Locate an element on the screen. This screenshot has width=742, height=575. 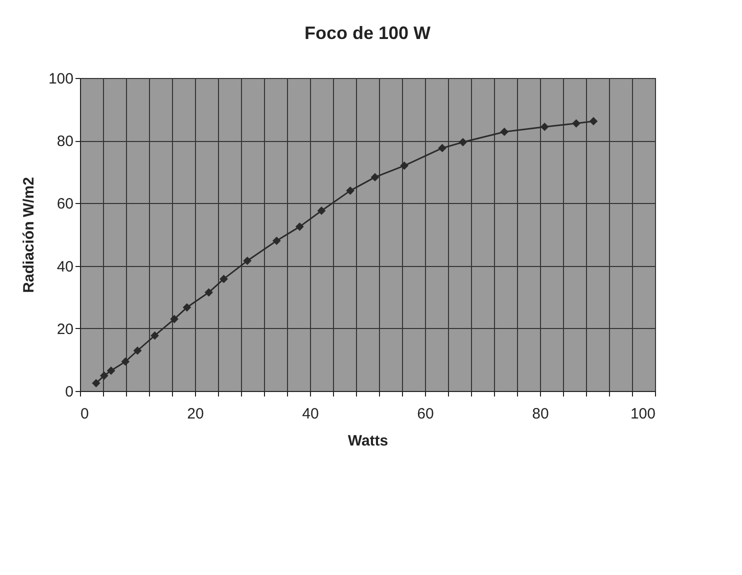
x-tick-label: 80 is located at coordinates (540, 414).